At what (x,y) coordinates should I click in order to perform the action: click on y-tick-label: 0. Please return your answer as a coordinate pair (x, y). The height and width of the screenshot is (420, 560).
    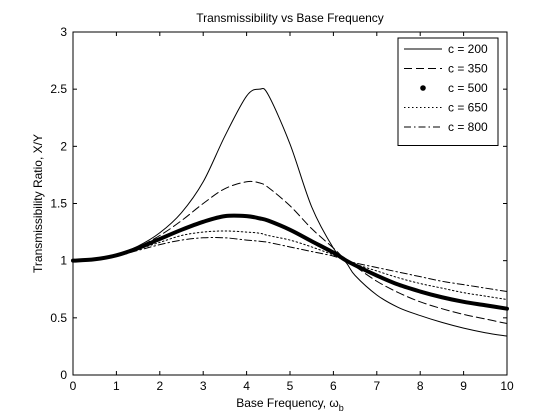
    Looking at the image, I should click on (63, 375).